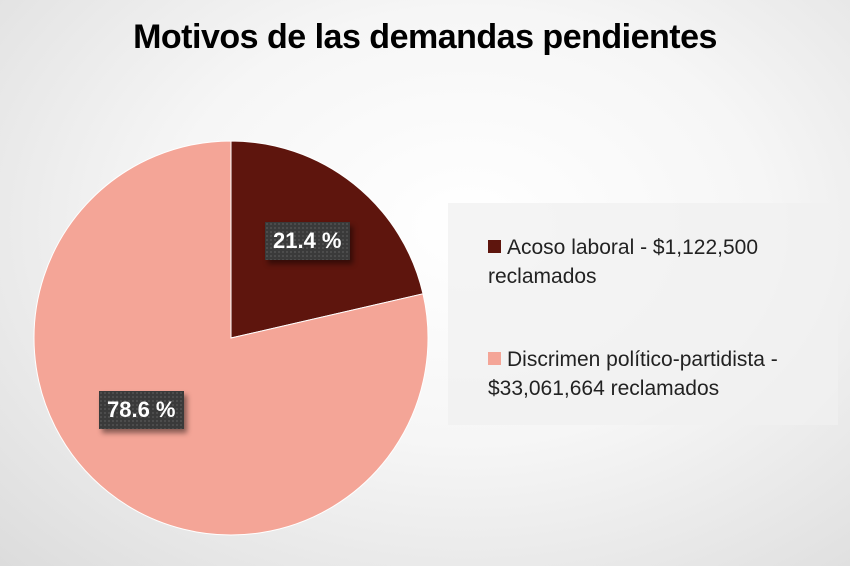  Describe the element at coordinates (307, 241) in the screenshot. I see `data-label-acoso: 21.4 %` at that location.